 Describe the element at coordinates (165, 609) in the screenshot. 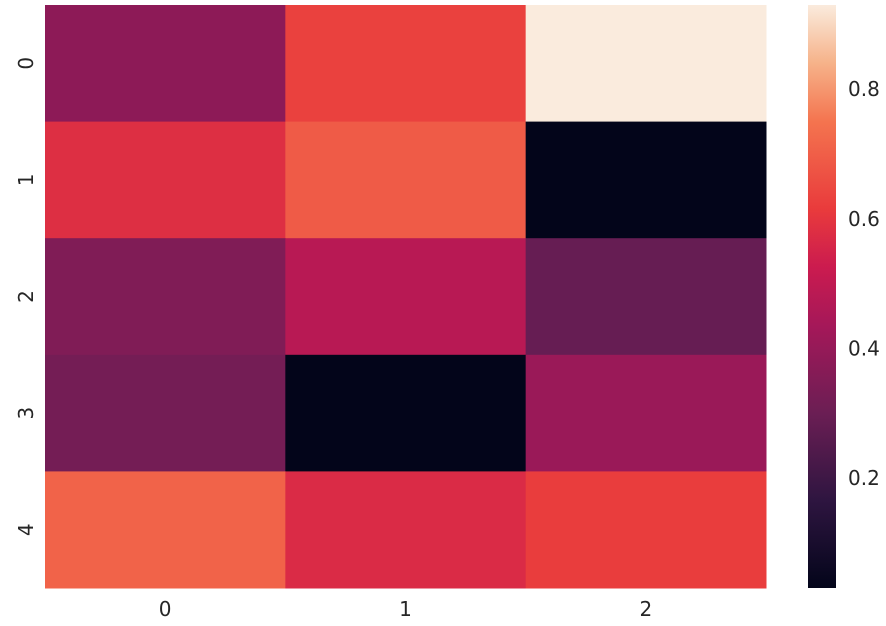

I see `x-tick-label: 0` at that location.